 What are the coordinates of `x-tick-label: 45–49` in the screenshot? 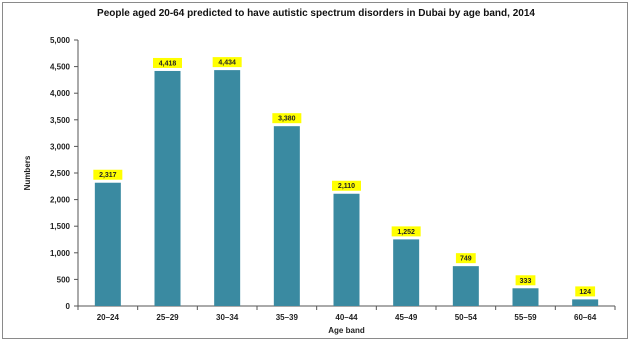 It's located at (406, 317).